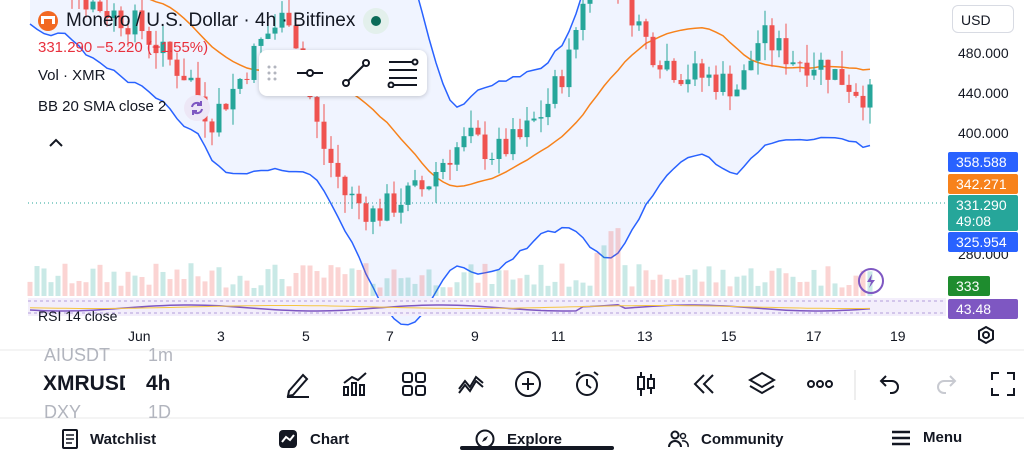  Describe the element at coordinates (161, 355) in the screenshot. I see `timeframe-prev: 1m` at that location.